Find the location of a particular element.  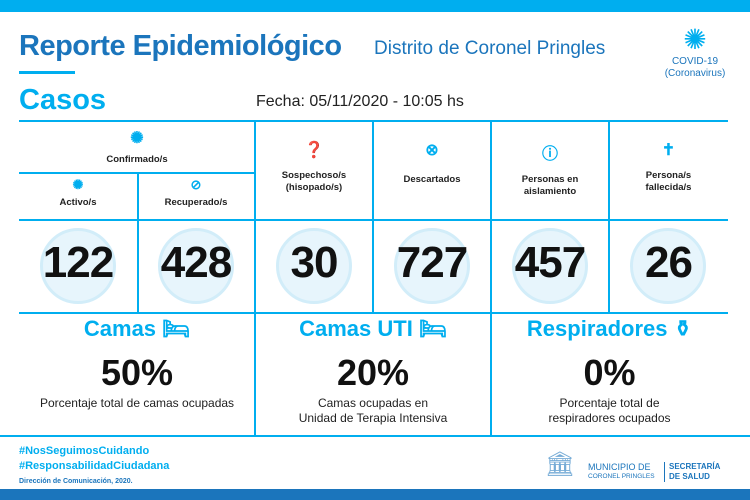

hashtag: #NosSeguimosCuidando is located at coordinates (84, 451).